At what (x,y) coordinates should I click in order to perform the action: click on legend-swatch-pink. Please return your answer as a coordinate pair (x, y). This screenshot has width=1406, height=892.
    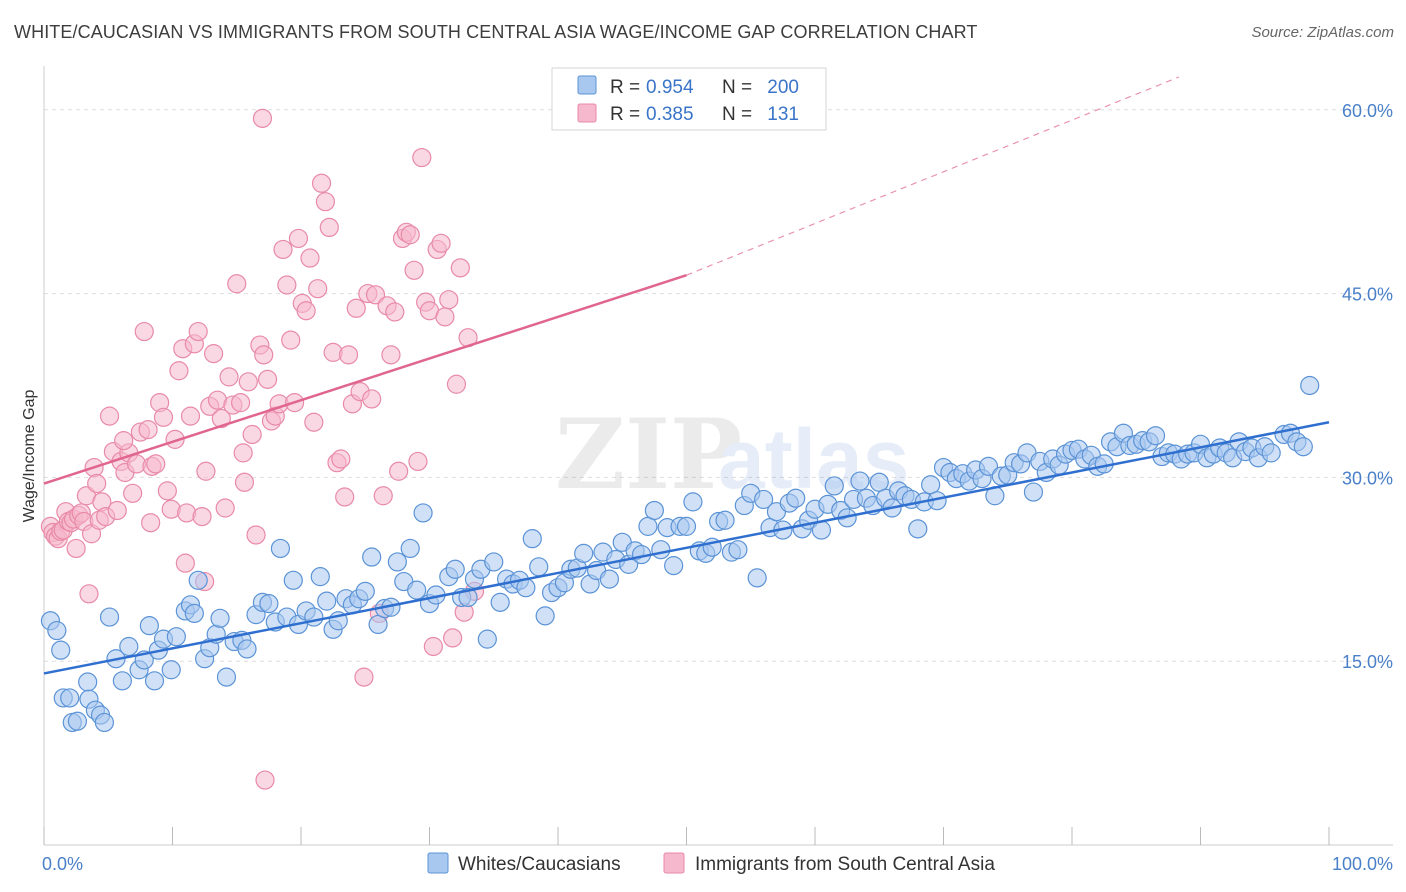
    Looking at the image, I should click on (587, 113).